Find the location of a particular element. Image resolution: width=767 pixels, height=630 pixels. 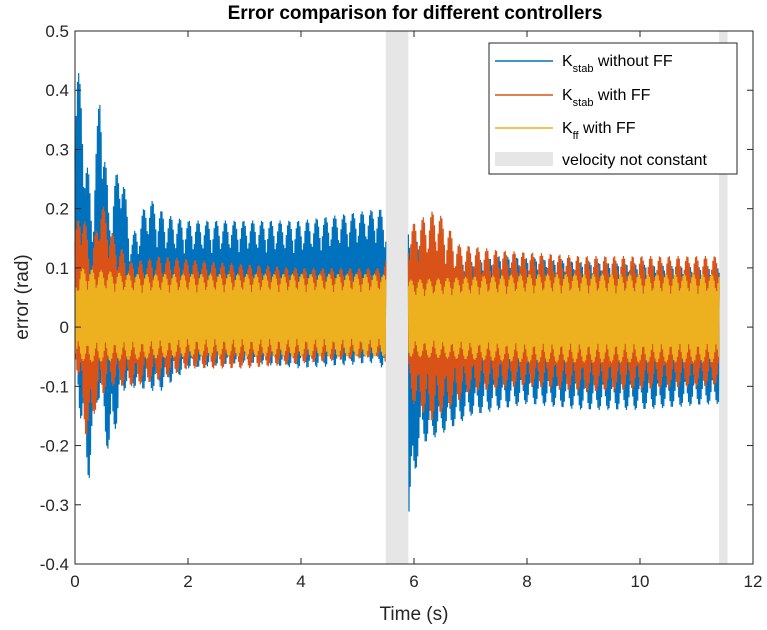

legend-label-2: Kstab with FF is located at coordinates (606, 98).